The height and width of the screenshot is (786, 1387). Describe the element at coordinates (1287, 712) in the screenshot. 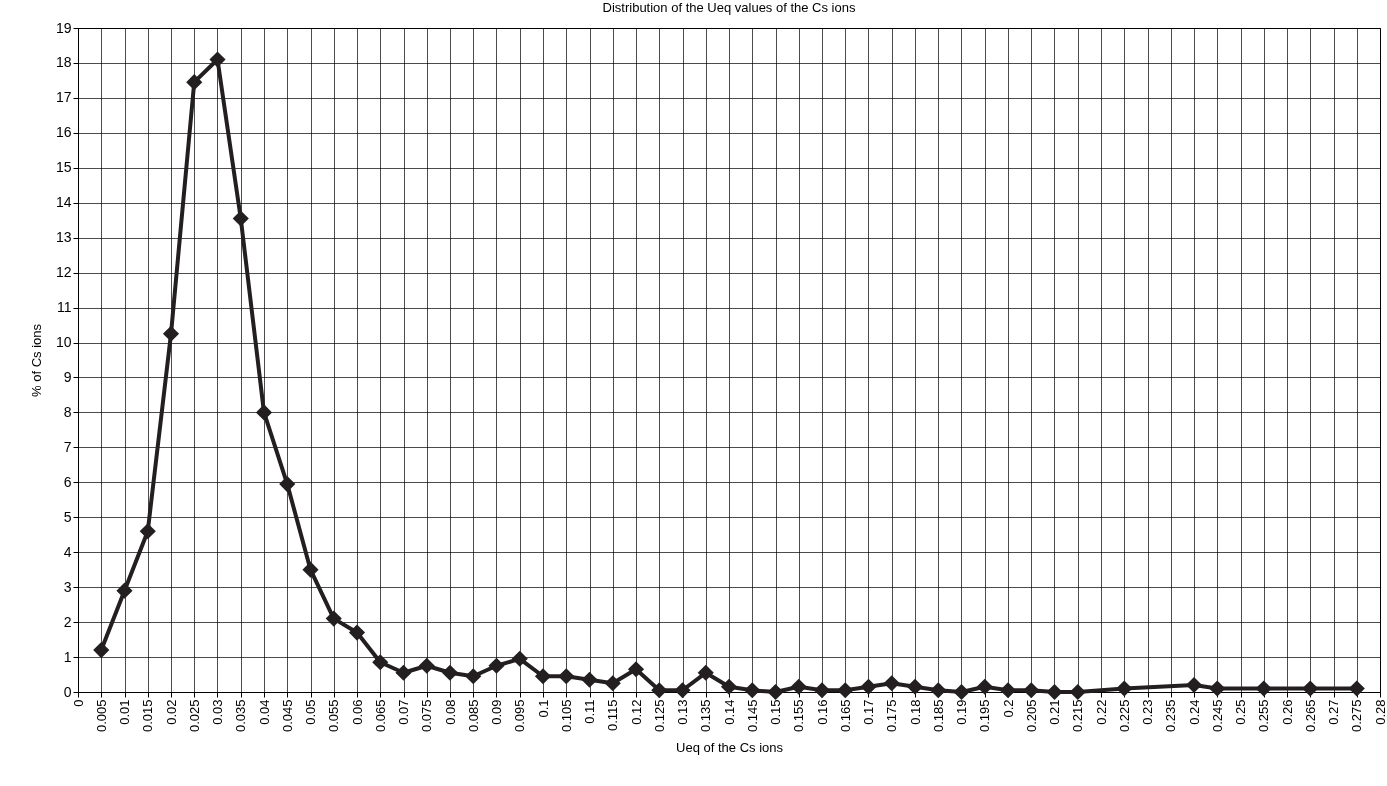

I see `x-tick-label: 0.26` at that location.